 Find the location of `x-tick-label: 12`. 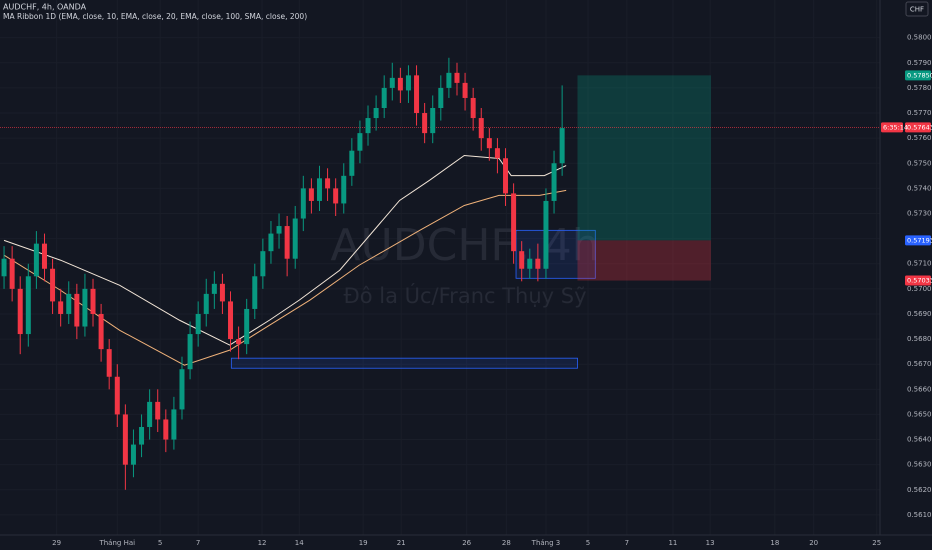

x-tick-label: 12 is located at coordinates (262, 543).